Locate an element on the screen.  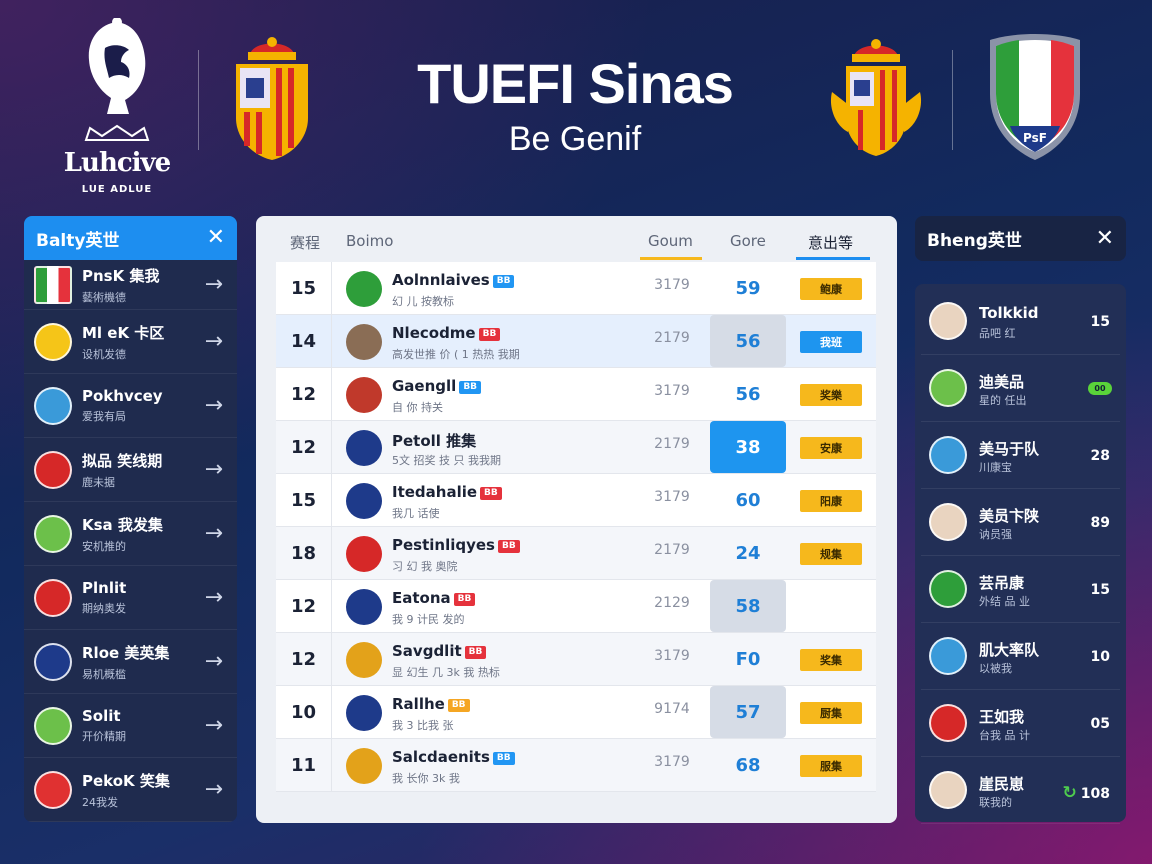
left-item-subtitle: 24我发 is located at coordinates (100, 802).